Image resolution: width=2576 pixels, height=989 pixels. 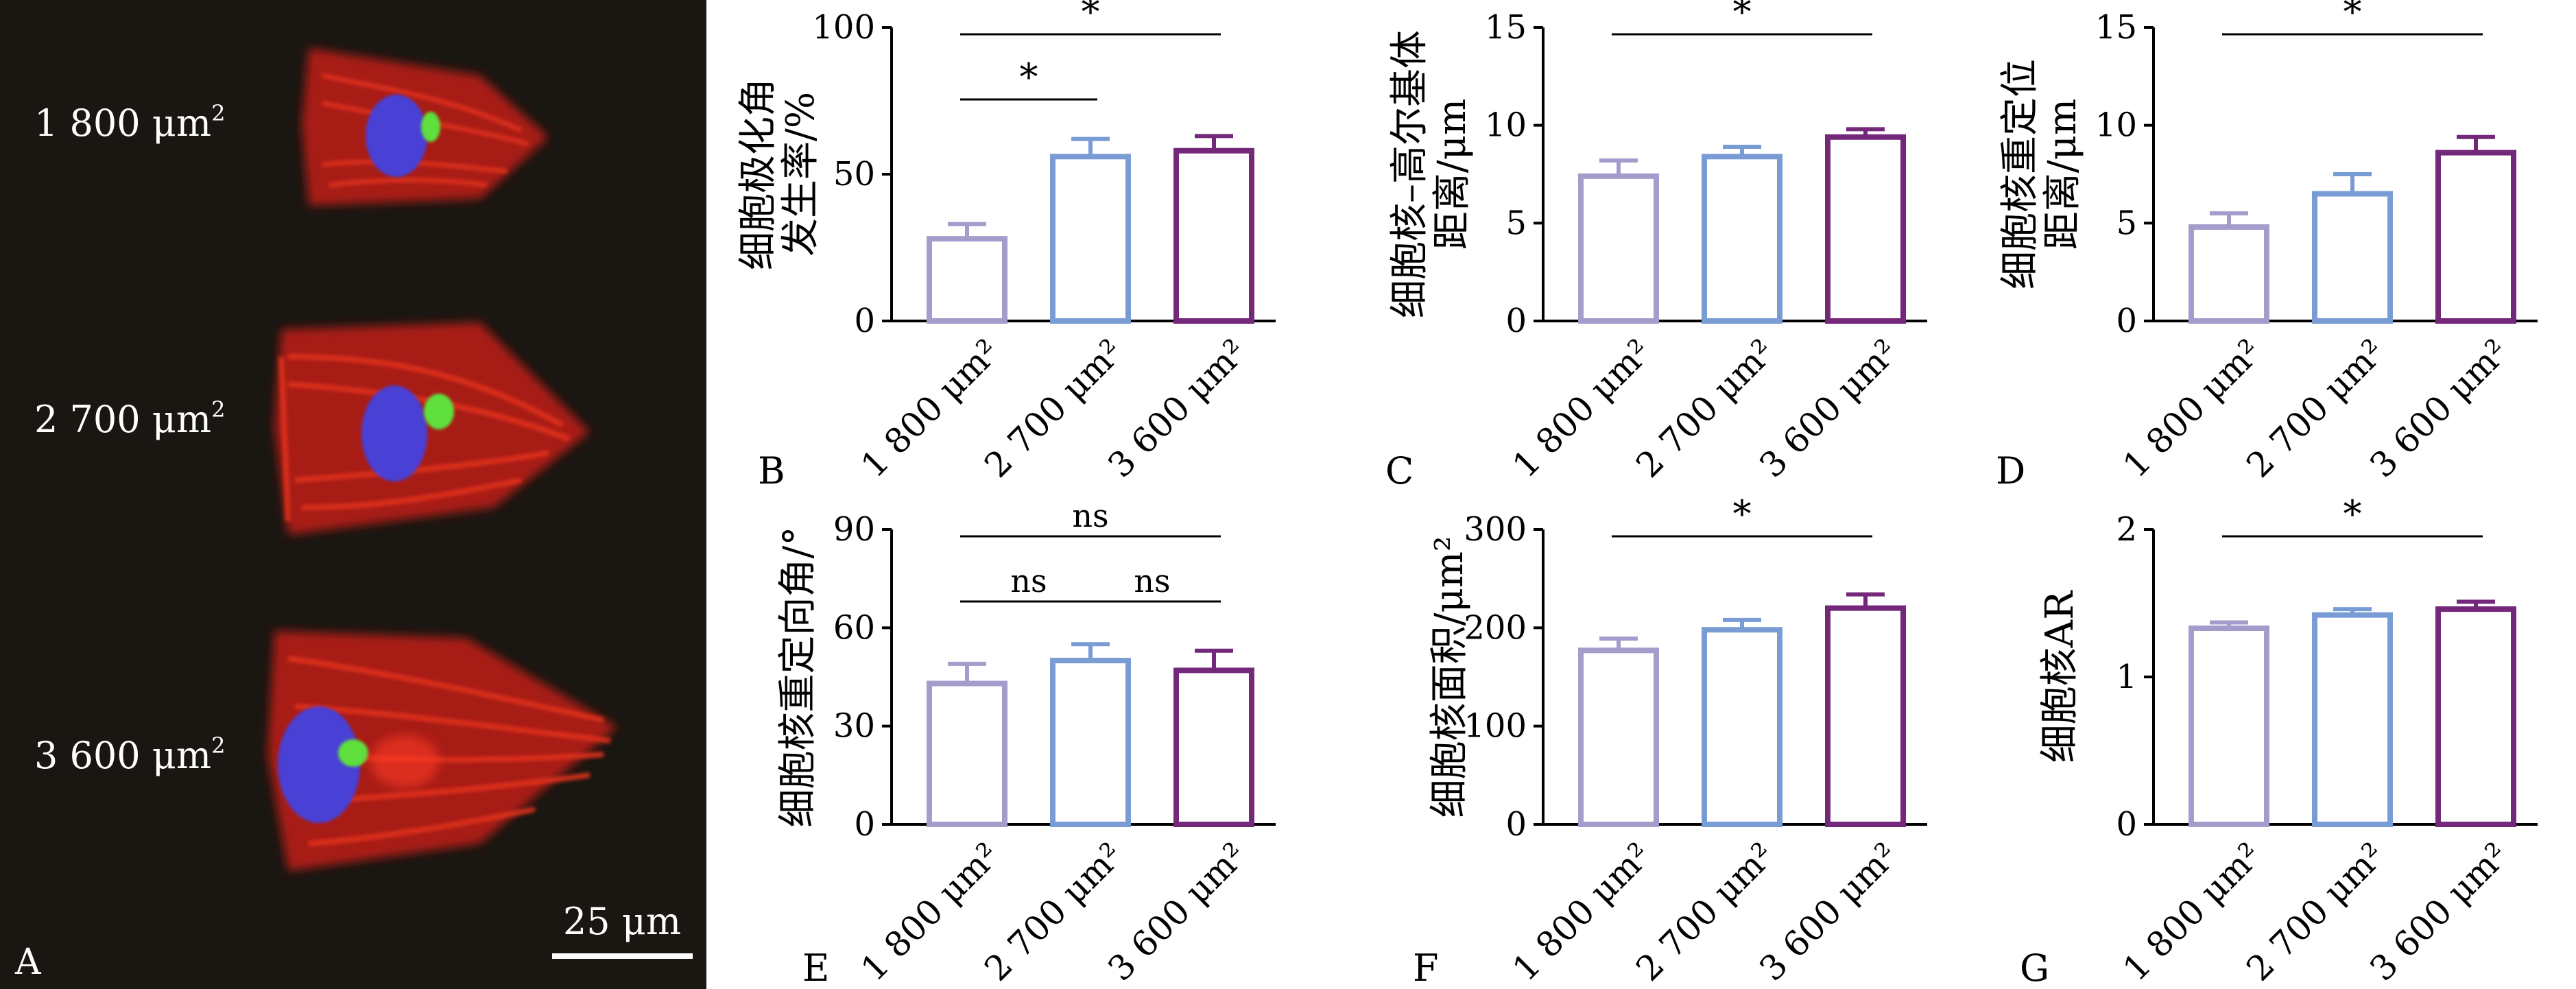 What do you see at coordinates (815, 967) in the screenshot?
I see `panel-letter-e: E` at bounding box center [815, 967].